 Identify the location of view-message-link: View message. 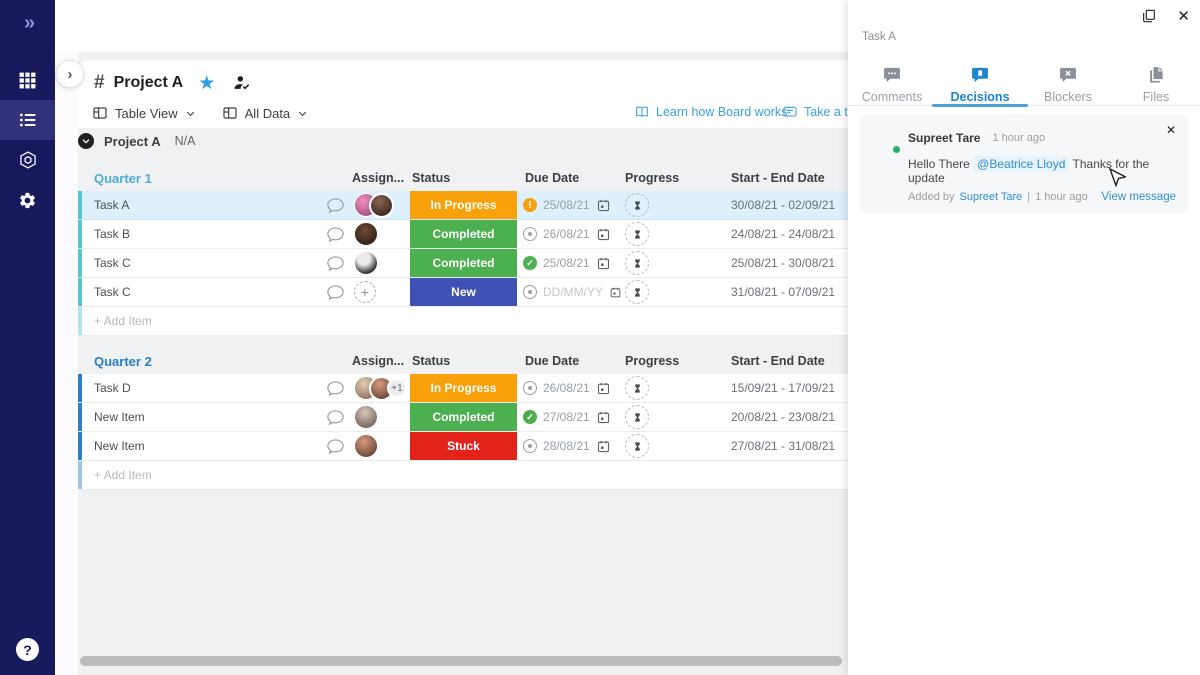
(1138, 197).